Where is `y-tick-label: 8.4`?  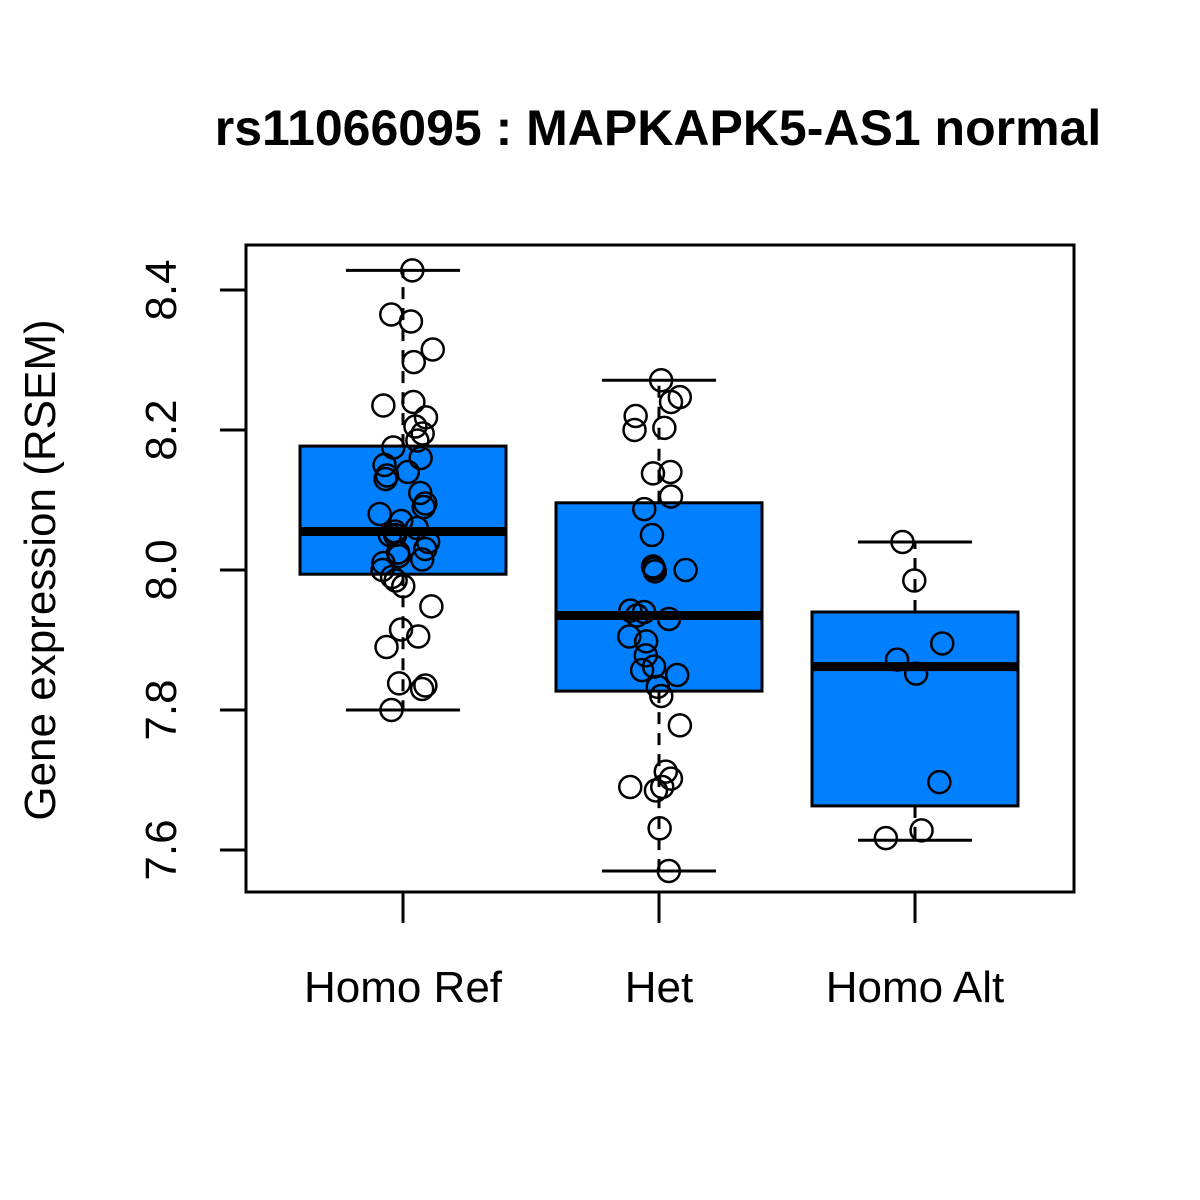
y-tick-label: 8.4 is located at coordinates (161, 289).